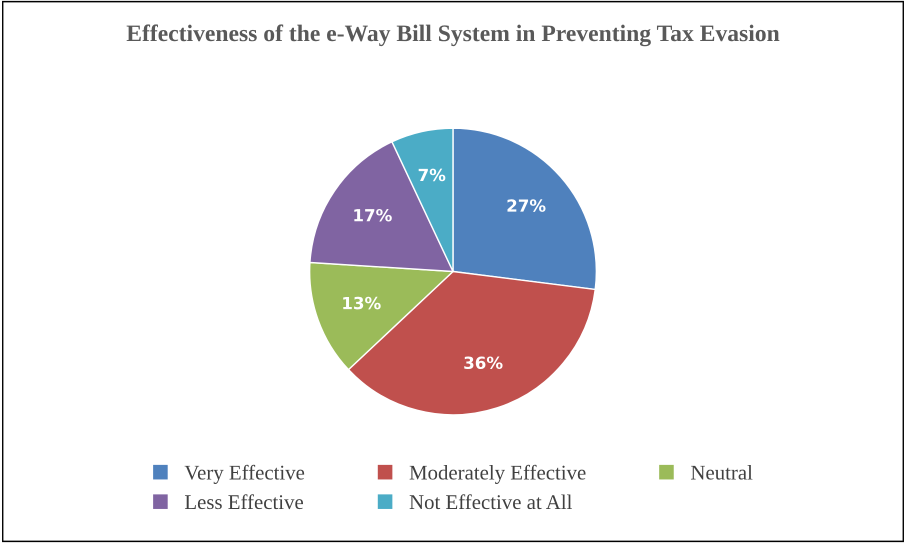 Image resolution: width=906 pixels, height=543 pixels. What do you see at coordinates (491, 502) in the screenshot?
I see `legend-label: Not Effective at All` at bounding box center [491, 502].